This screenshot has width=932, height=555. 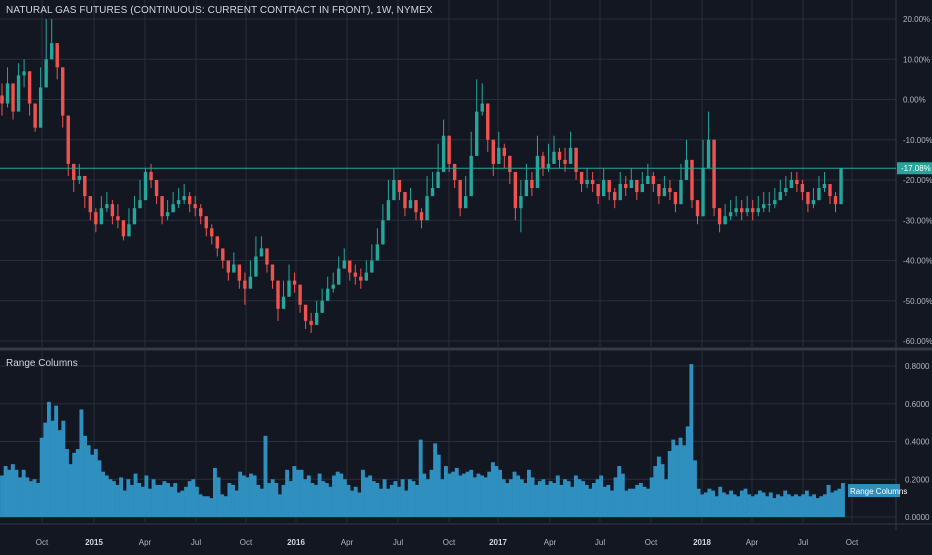 What do you see at coordinates (914, 168) in the screenshot?
I see `last-value-badge` at bounding box center [914, 168].